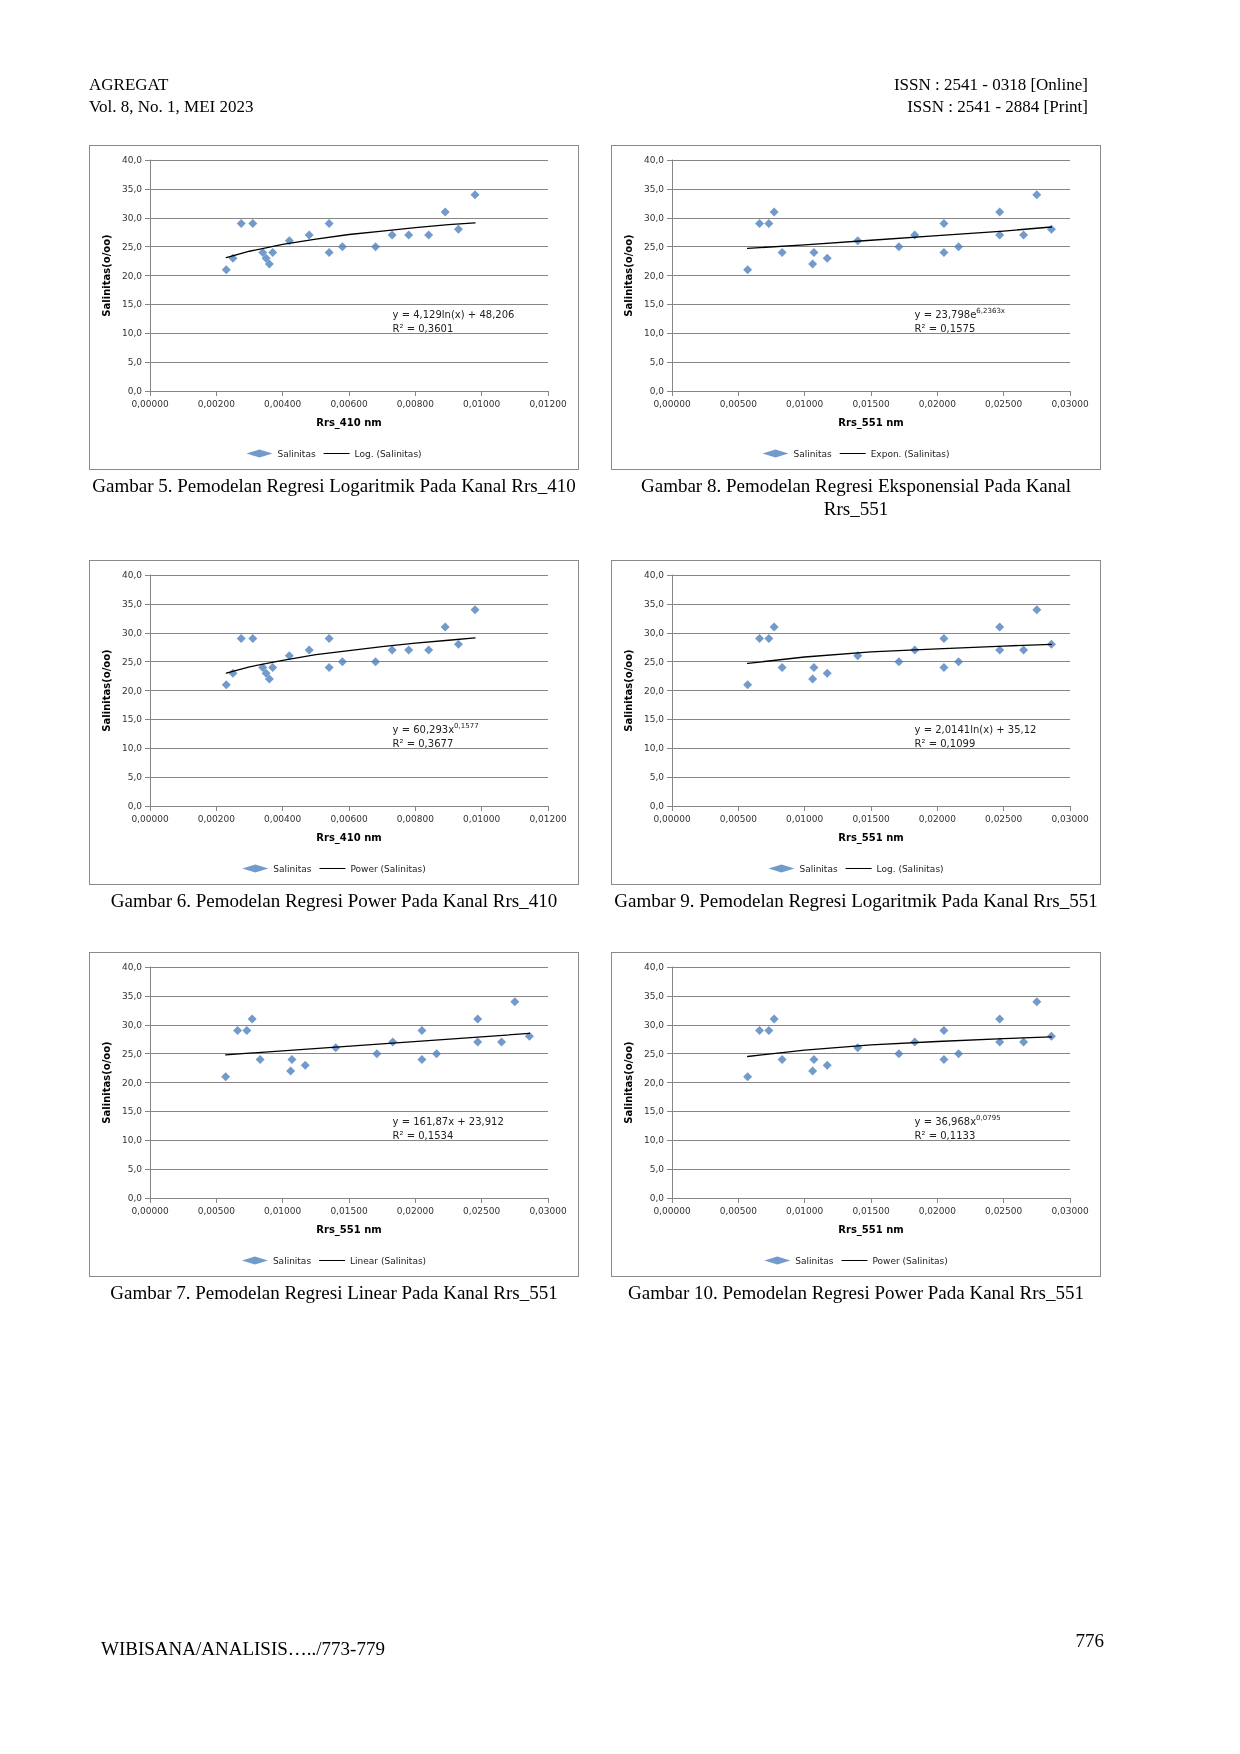 The image size is (1240, 1754). Describe the element at coordinates (349, 422) in the screenshot. I see `x-axis-title: Rrs_410 nm` at that location.